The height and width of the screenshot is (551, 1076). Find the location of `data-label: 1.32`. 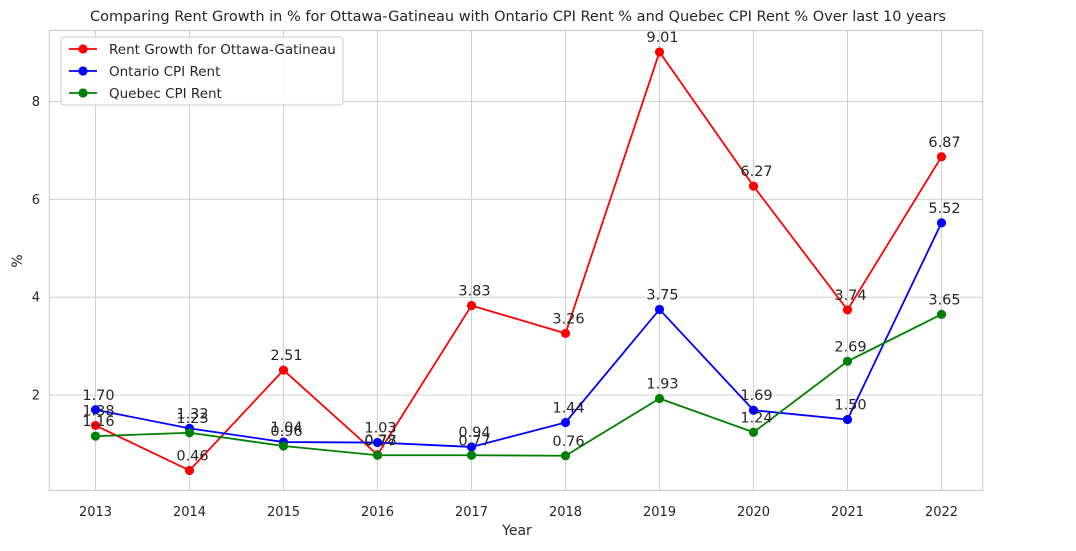

data-label: 1.32 is located at coordinates (192, 414).